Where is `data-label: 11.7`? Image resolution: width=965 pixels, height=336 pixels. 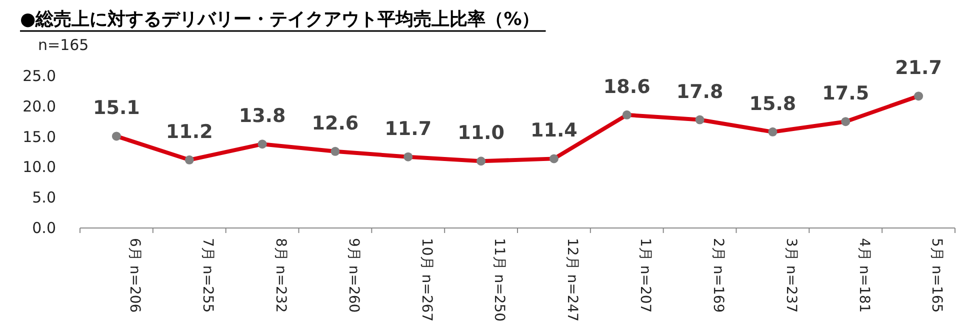
data-label: 11.7 is located at coordinates (408, 129).